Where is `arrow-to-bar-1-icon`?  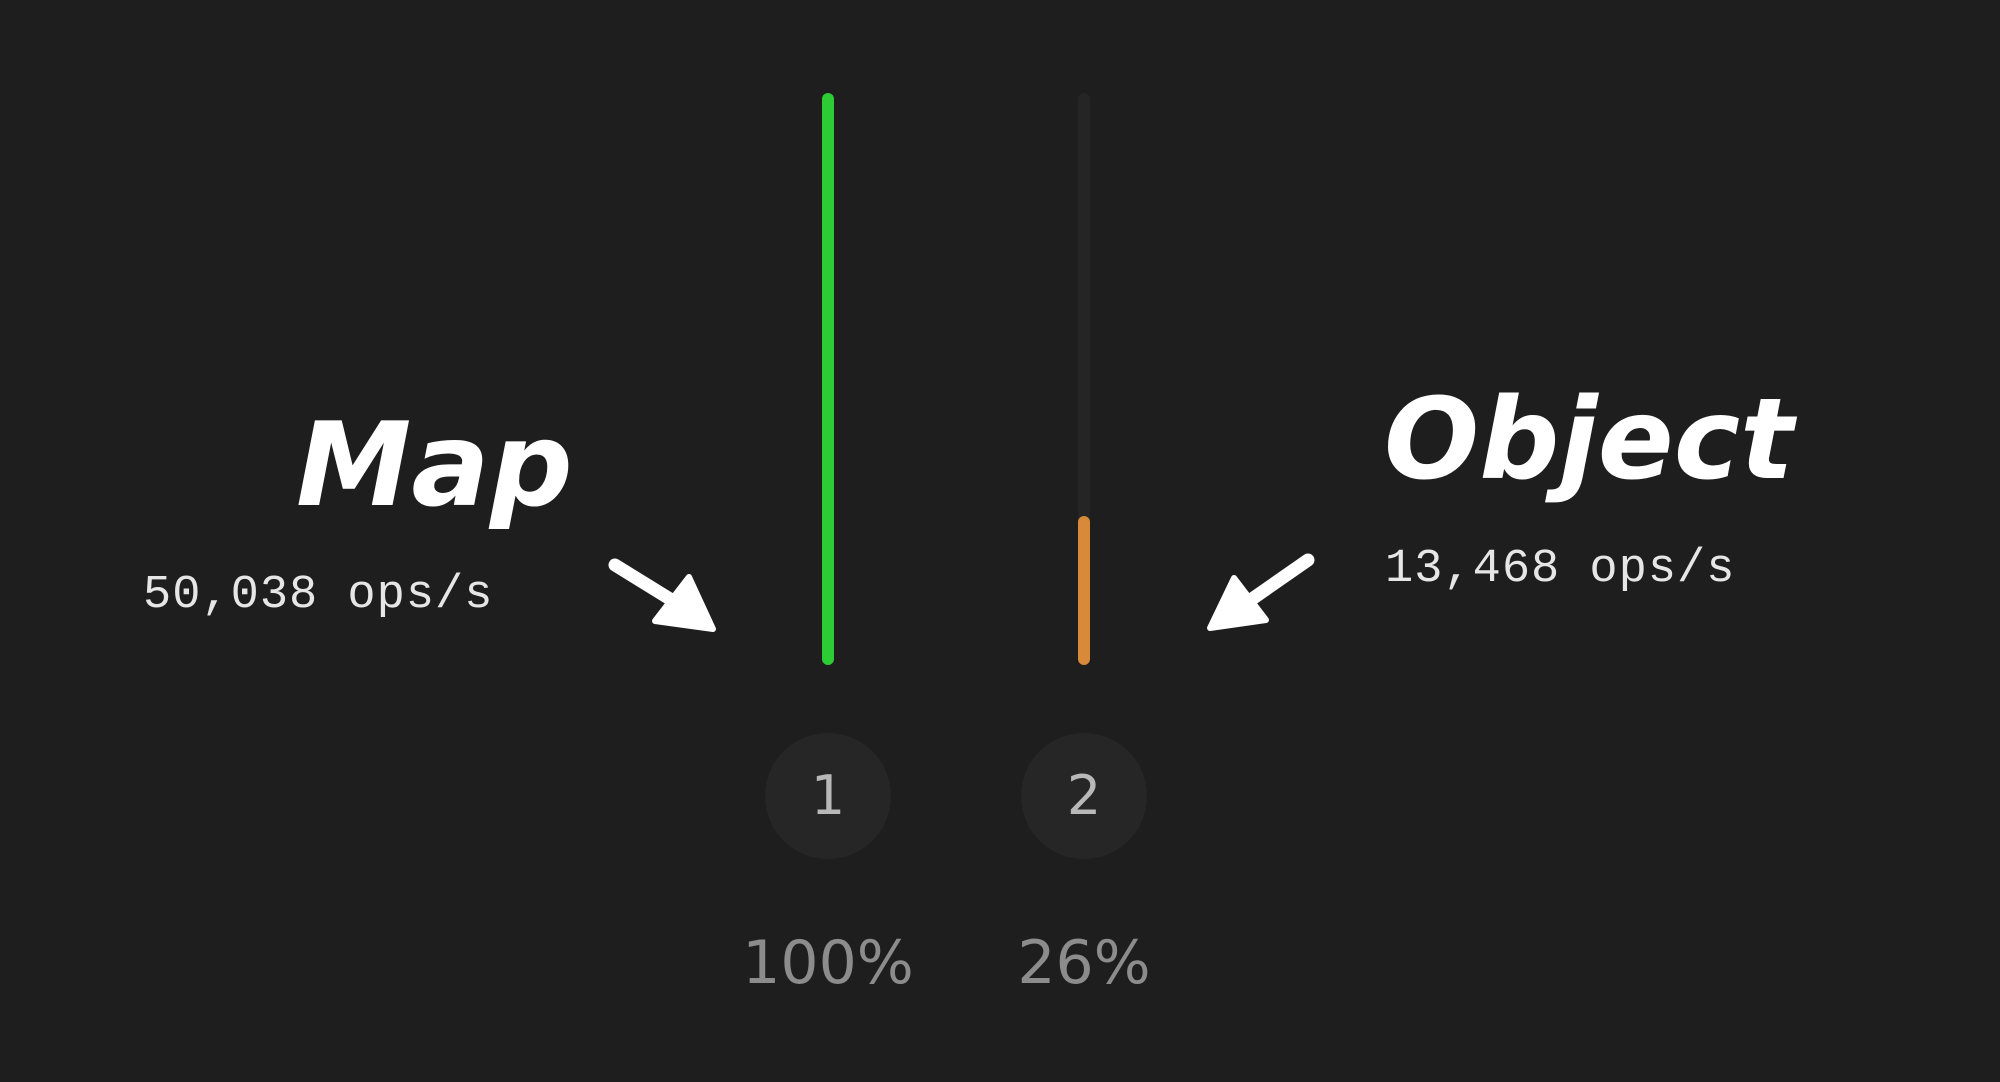
arrow-to-bar-1-icon is located at coordinates (662, 595).